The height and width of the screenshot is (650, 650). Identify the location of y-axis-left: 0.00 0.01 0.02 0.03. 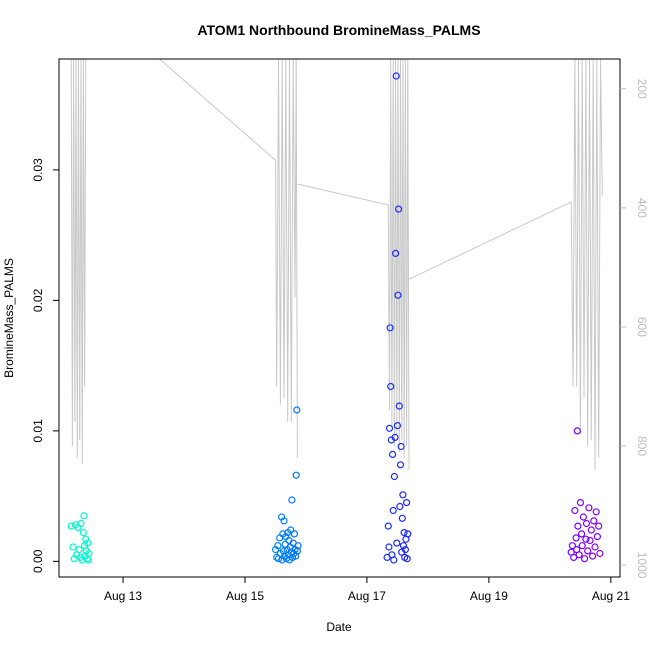
(45, 365).